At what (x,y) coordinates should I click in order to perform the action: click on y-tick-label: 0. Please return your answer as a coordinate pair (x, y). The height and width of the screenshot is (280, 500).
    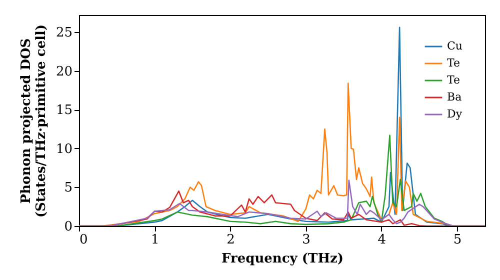
    Looking at the image, I should click on (68, 227).